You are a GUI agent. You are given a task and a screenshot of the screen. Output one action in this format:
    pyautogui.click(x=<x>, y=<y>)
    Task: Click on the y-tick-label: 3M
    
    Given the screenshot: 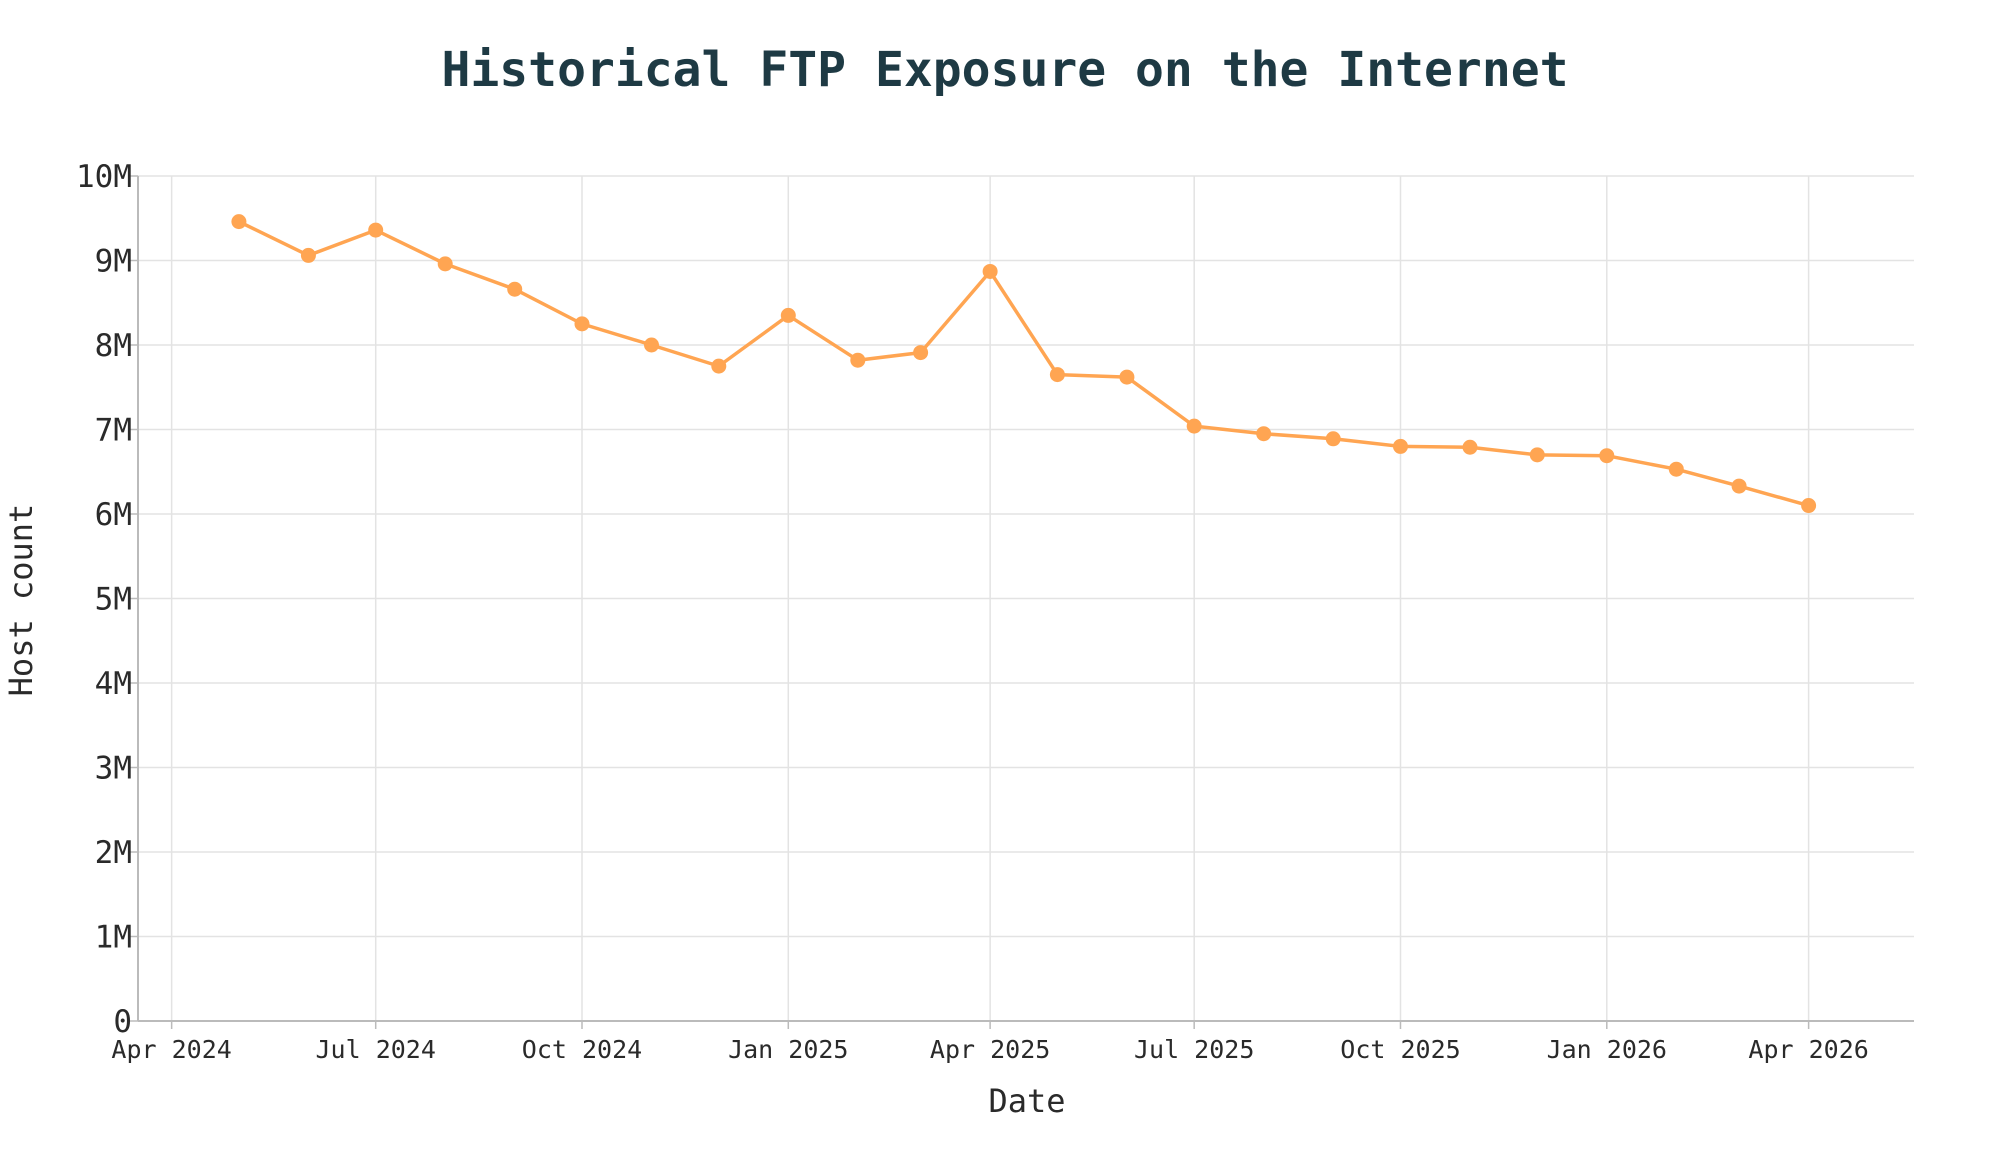 What is the action you would take?
    pyautogui.click(x=113, y=769)
    